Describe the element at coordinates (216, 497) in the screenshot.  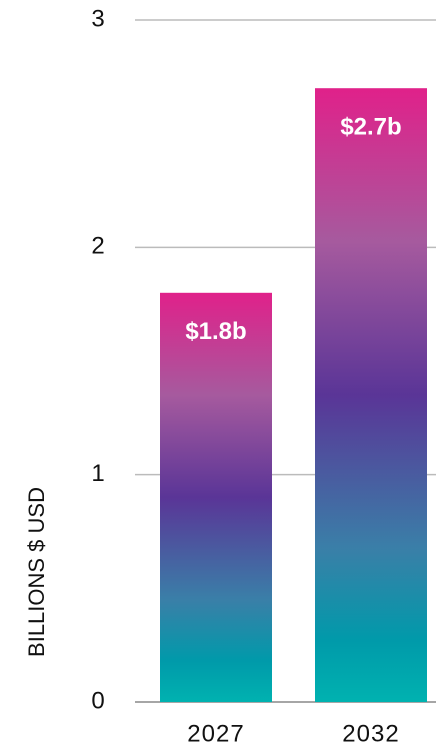
I see `bar` at that location.